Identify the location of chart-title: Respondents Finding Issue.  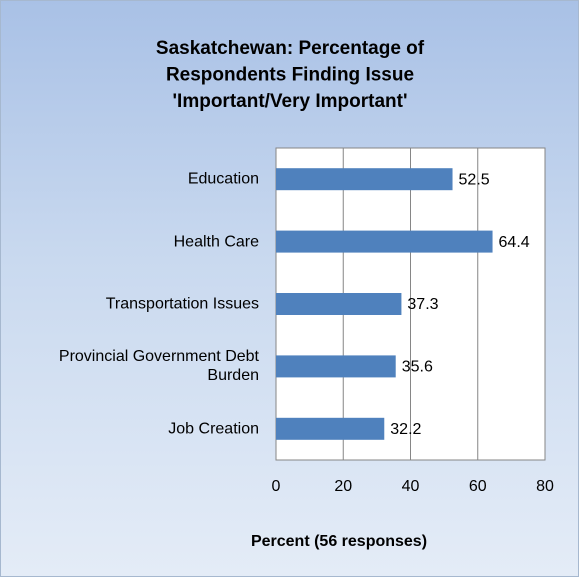
(290, 75).